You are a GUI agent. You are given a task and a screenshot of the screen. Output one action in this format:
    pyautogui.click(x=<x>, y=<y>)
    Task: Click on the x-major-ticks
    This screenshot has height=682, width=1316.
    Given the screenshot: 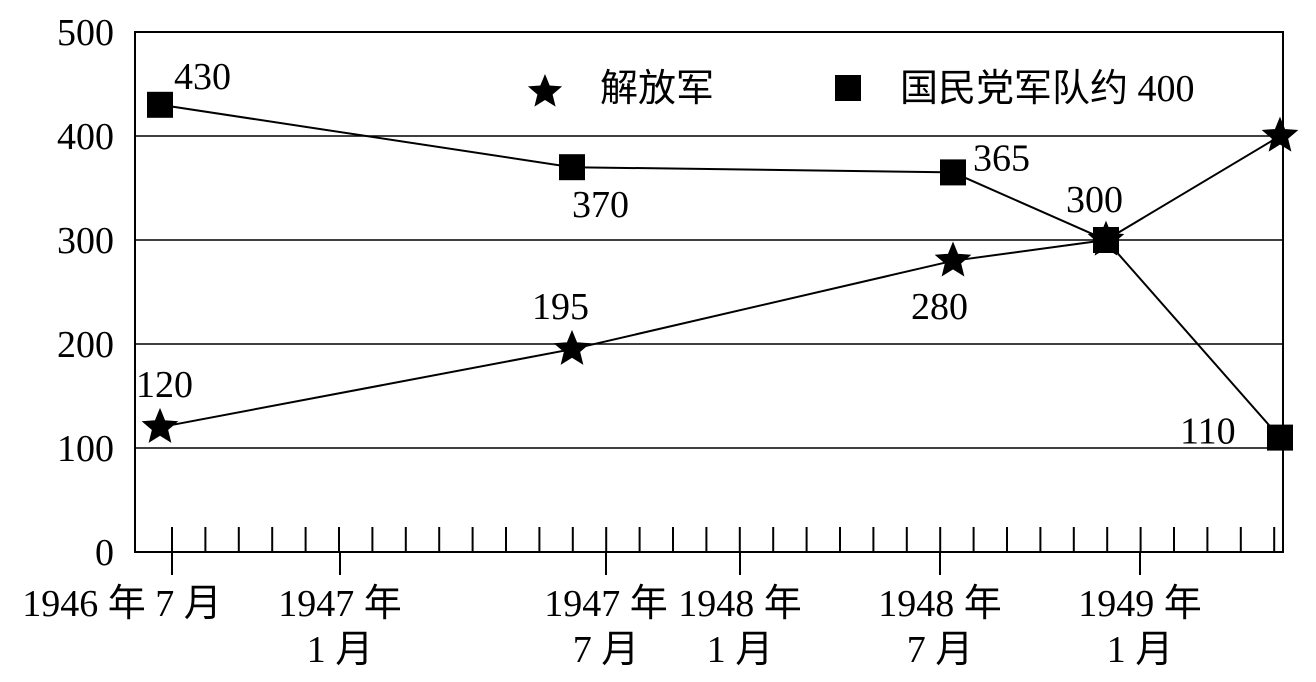 What is the action you would take?
    pyautogui.click(x=656, y=563)
    